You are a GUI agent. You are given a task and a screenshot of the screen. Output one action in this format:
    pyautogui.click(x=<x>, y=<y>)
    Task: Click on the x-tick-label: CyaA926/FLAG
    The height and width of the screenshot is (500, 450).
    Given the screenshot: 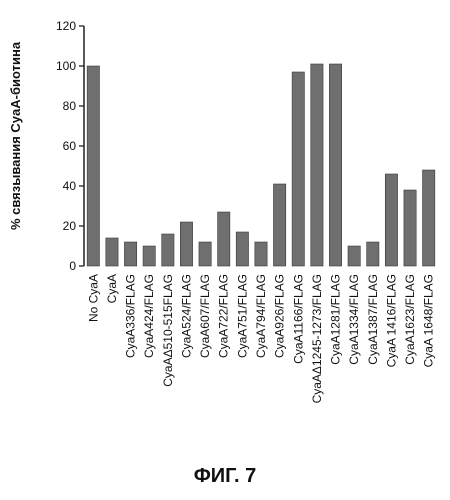 What is the action you would take?
    pyautogui.click(x=280, y=316)
    